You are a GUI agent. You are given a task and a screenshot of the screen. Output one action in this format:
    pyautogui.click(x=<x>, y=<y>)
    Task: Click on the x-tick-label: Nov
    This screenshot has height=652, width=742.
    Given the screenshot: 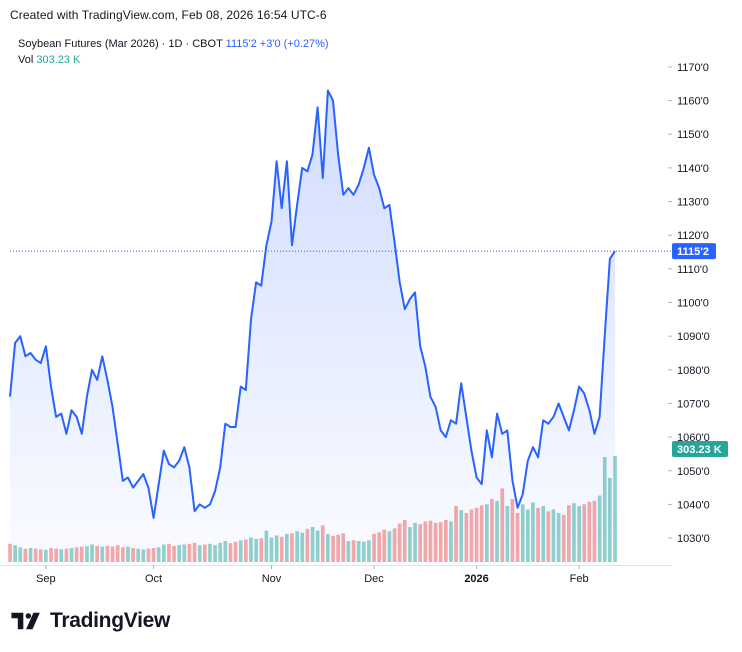 What is the action you would take?
    pyautogui.click(x=272, y=579)
    